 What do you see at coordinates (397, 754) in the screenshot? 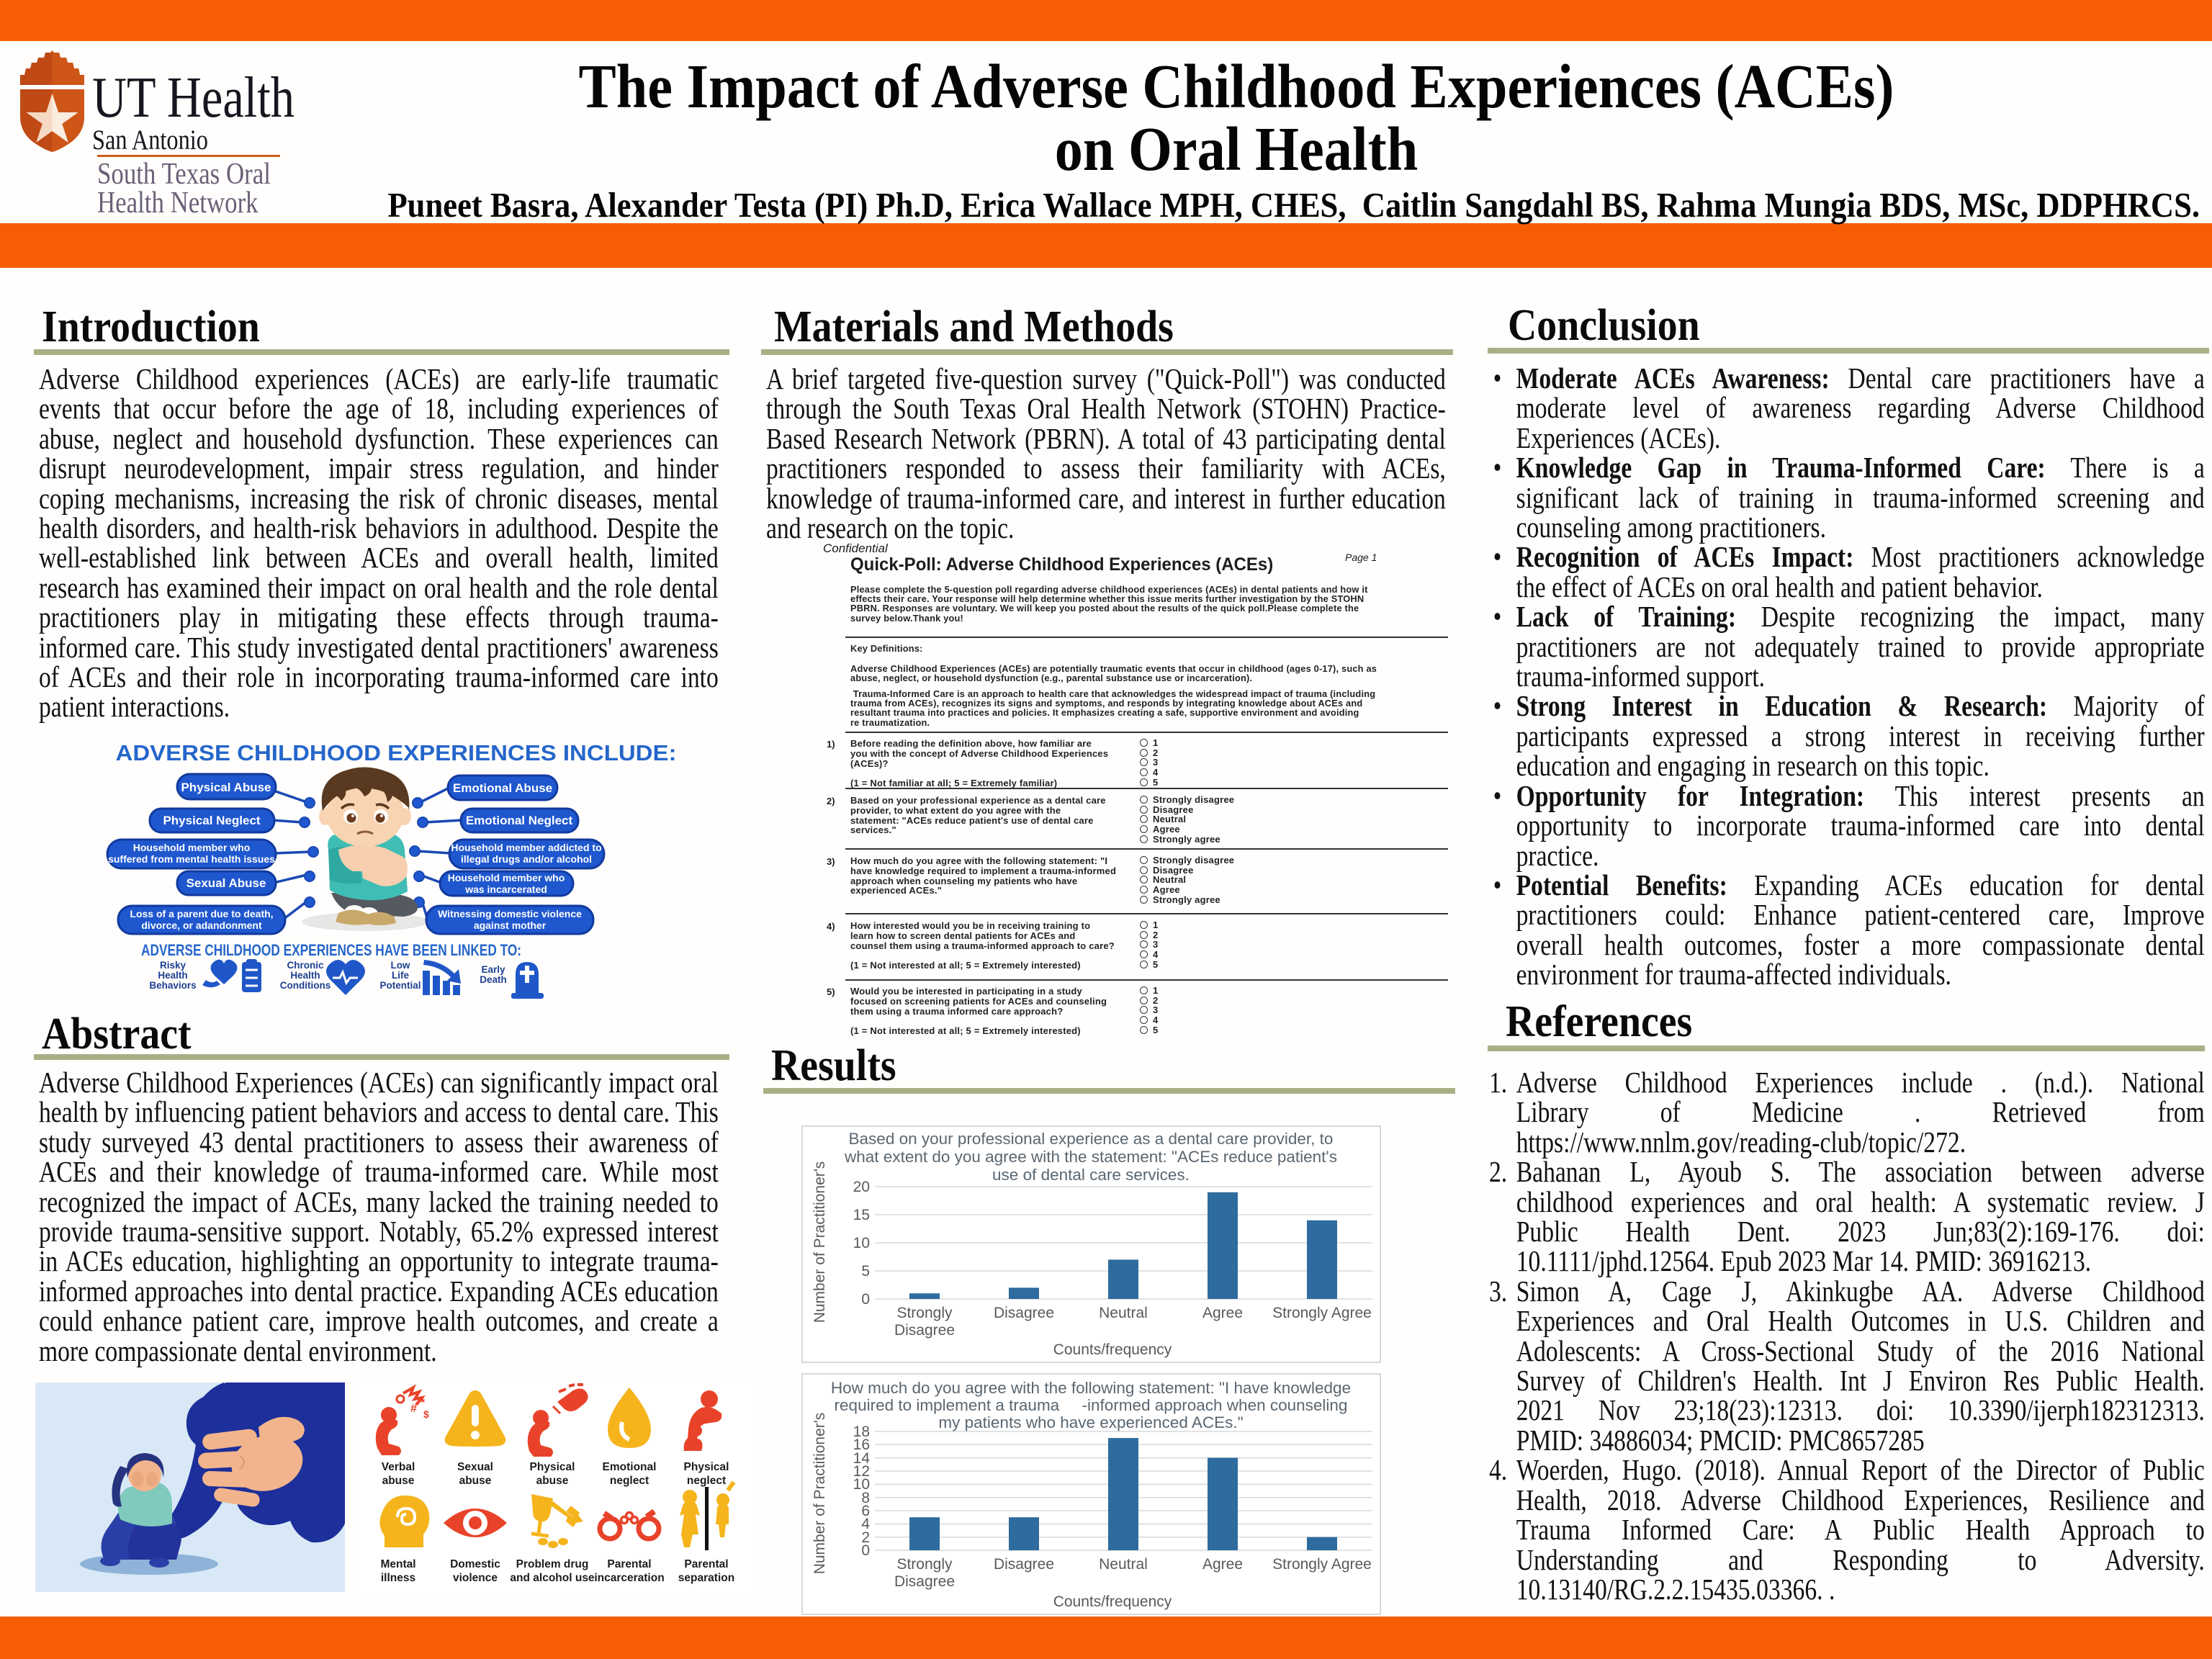
I see `svg-text:ADVERSE CHILDHOOD EXPERIENCES: ADVERSE CHILDHOOD EXPERIENCES INCLUDE:` at bounding box center [397, 754].